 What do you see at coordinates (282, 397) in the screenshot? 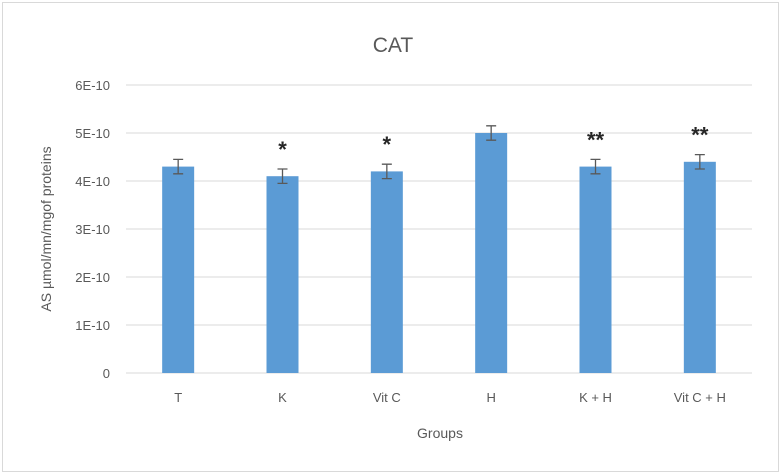
I see `x-tick-label: K` at bounding box center [282, 397].